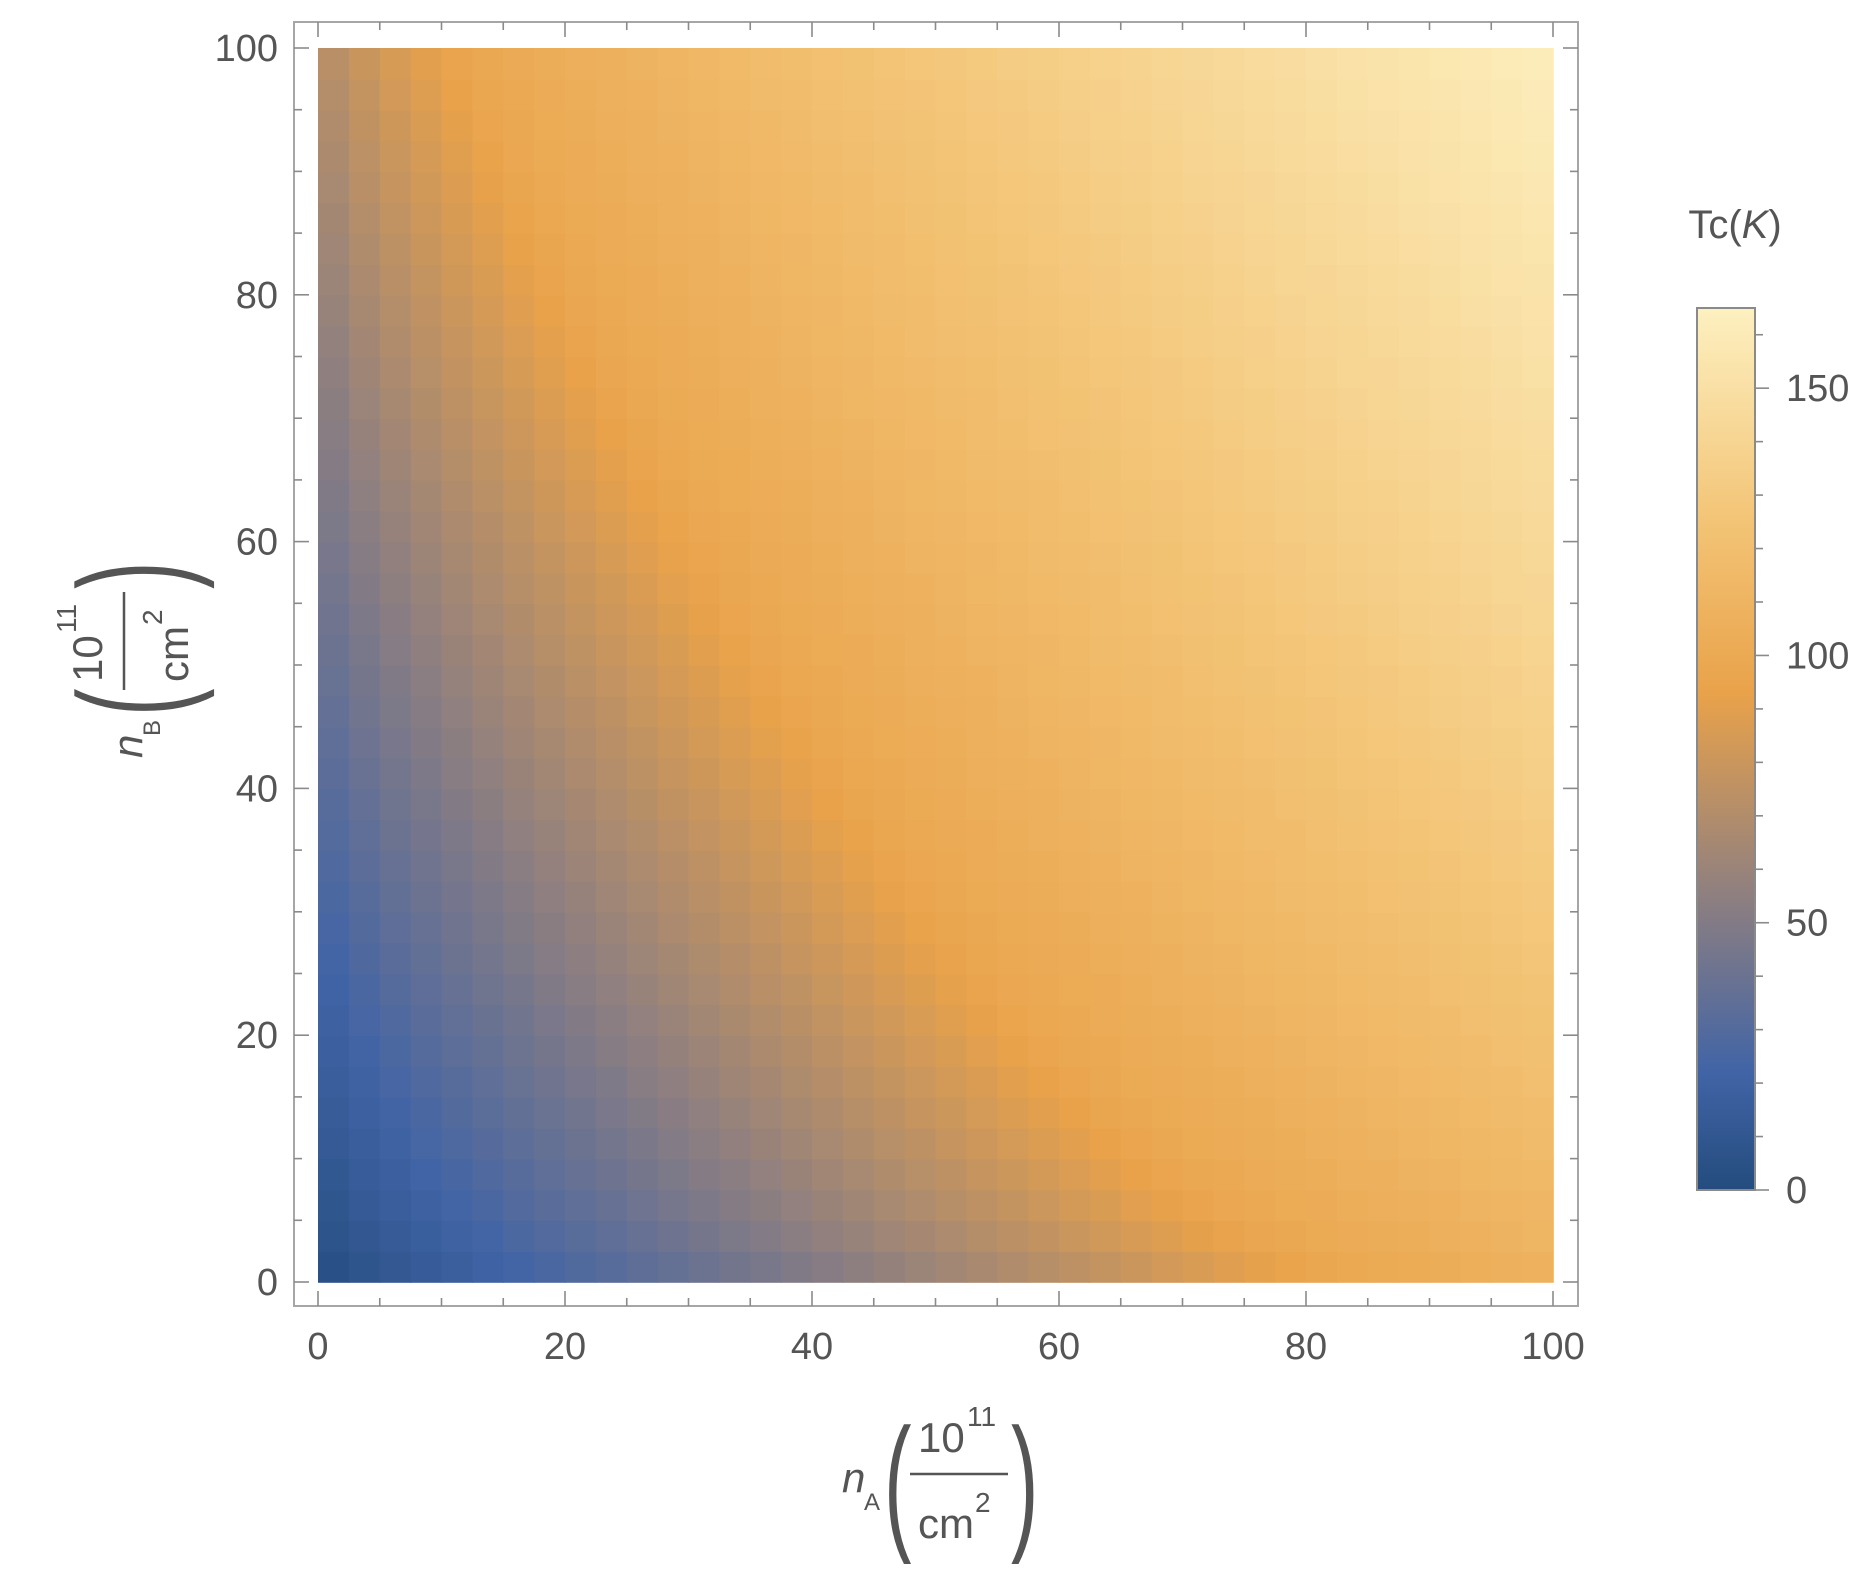 Image resolution: width=1875 pixels, height=1575 pixels. What do you see at coordinates (945, 1347) in the screenshot?
I see `x-axis-tick-labels: 0 20 40 60 80 100` at bounding box center [945, 1347].